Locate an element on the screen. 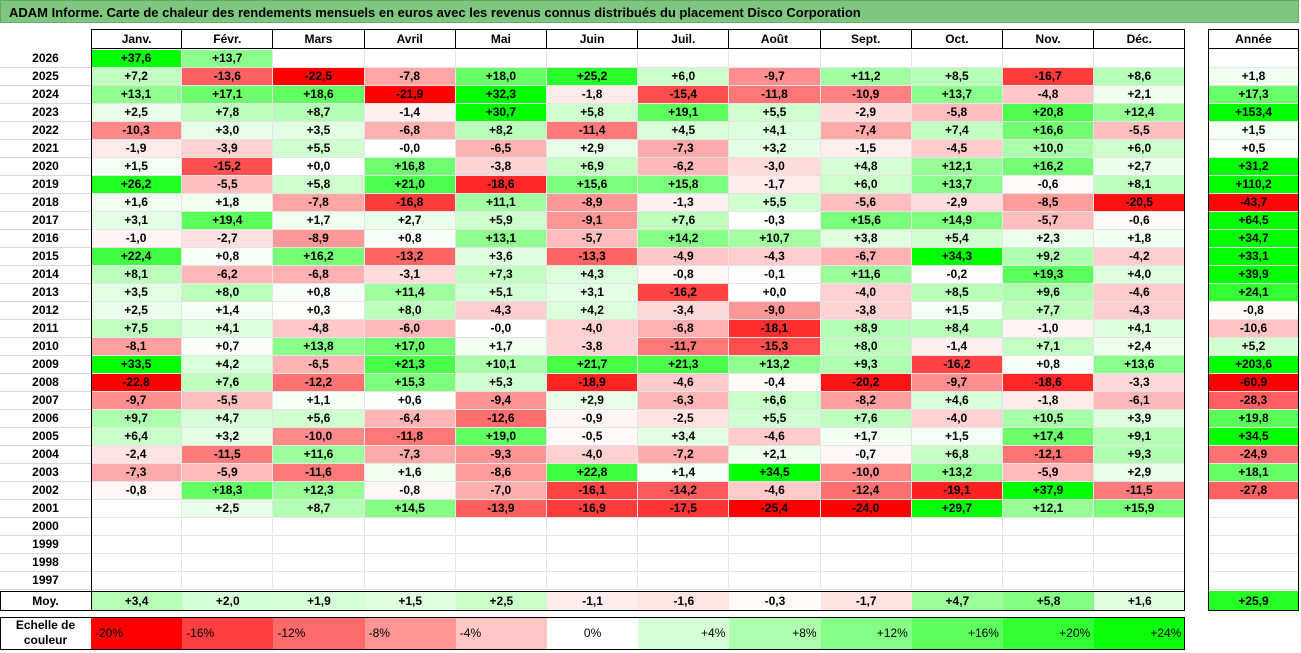 The image size is (1301, 653). heatmap-cell: +7,1 is located at coordinates (1049, 347).